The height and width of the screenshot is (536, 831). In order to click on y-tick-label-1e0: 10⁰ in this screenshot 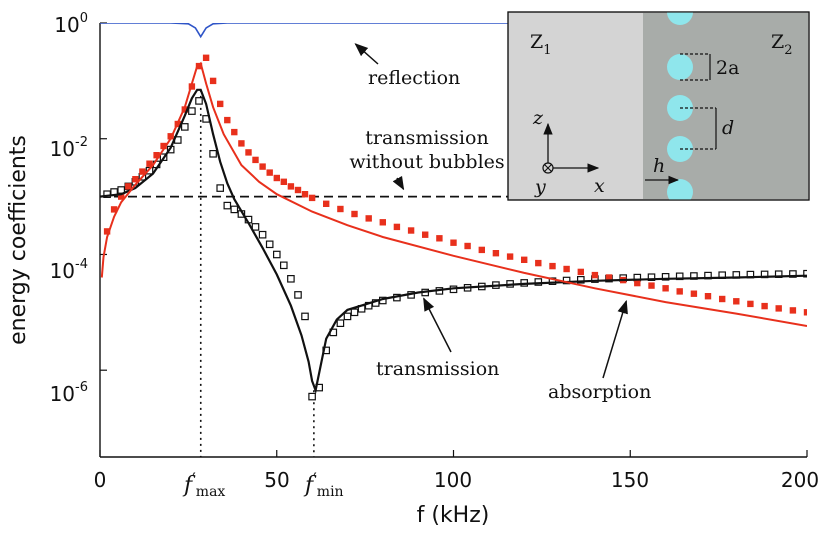, I will do `click(71, 24)`.